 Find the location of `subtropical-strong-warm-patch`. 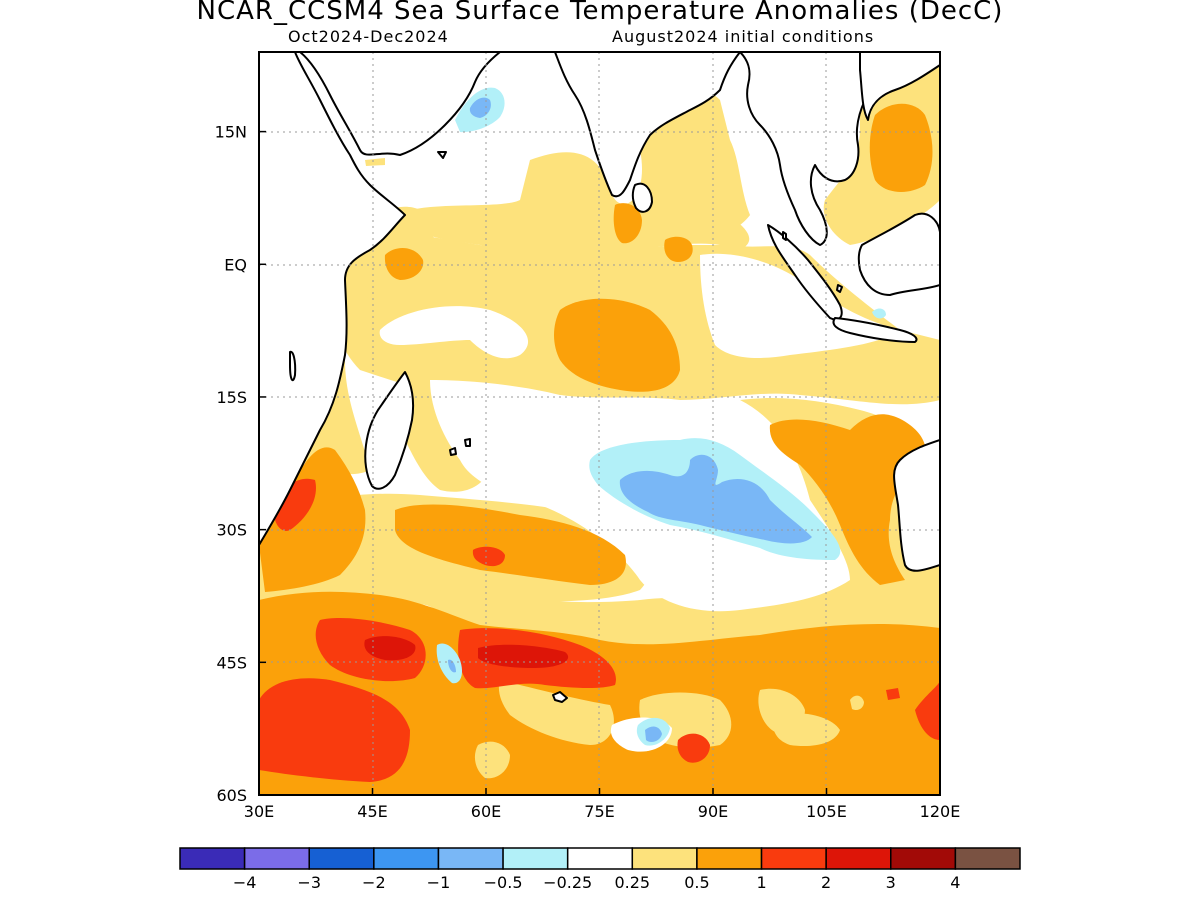

subtropical-strong-warm-patch is located at coordinates (488, 556).